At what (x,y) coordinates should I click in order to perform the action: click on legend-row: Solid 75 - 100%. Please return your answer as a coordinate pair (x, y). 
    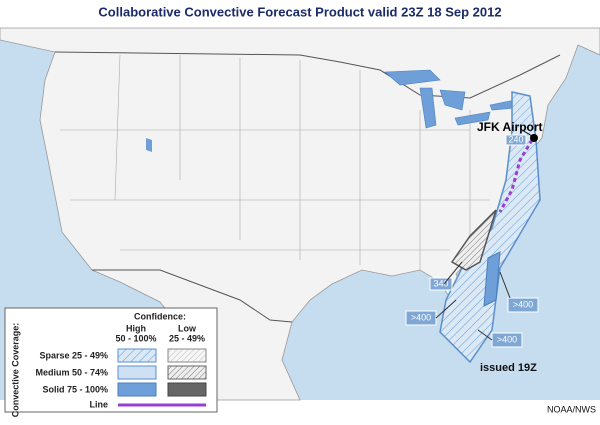
    Looking at the image, I should click on (75, 389).